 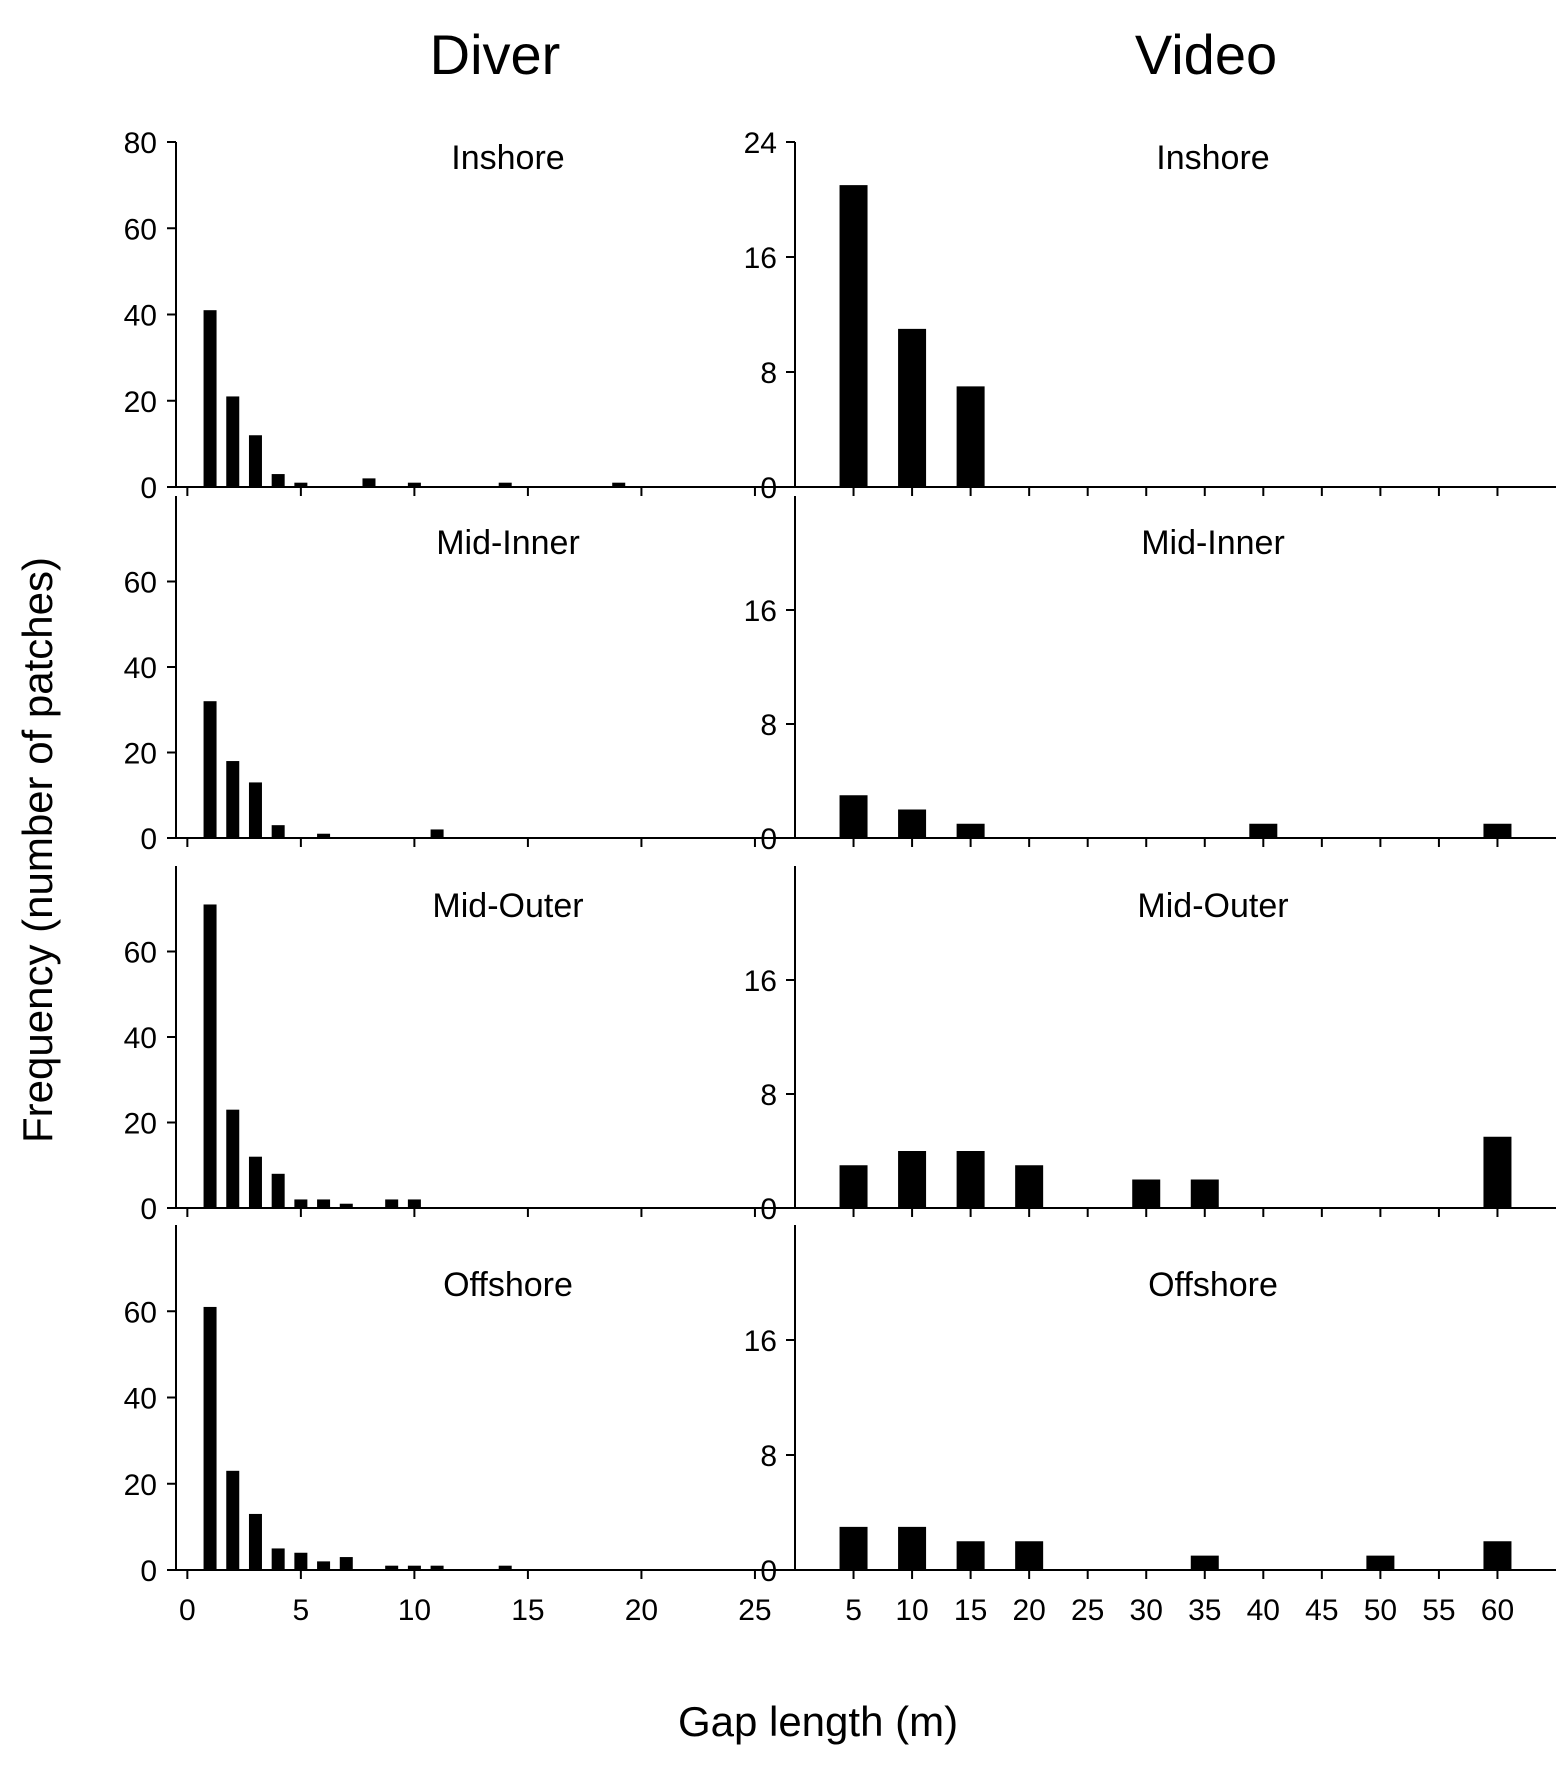 What do you see at coordinates (1204, 1610) in the screenshot?
I see `x-tick-label: 35` at bounding box center [1204, 1610].